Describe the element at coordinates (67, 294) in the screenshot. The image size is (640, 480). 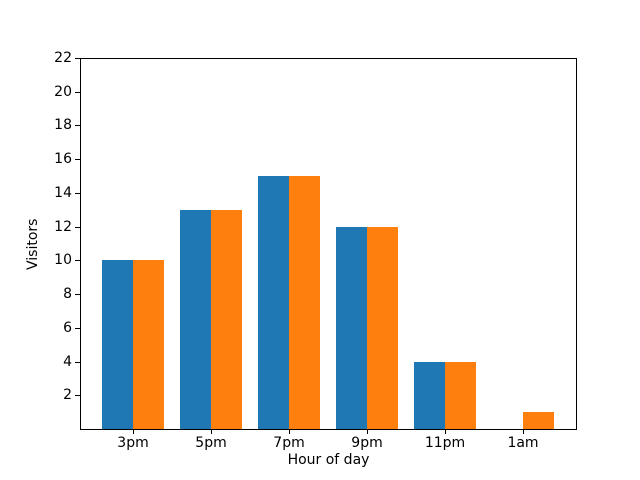
I see `y-tick-label: 8` at that location.